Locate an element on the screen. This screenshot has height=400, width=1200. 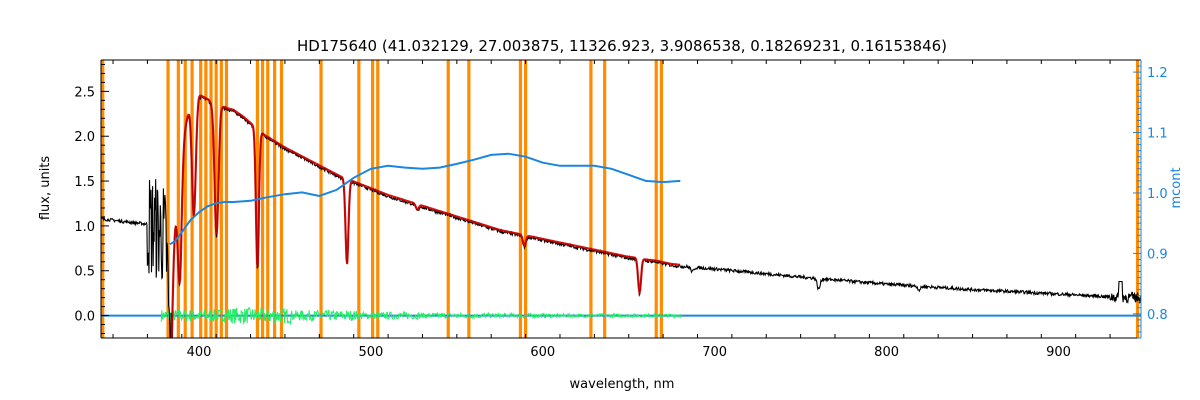
x-tick-label: 700 is located at coordinates (714, 352).